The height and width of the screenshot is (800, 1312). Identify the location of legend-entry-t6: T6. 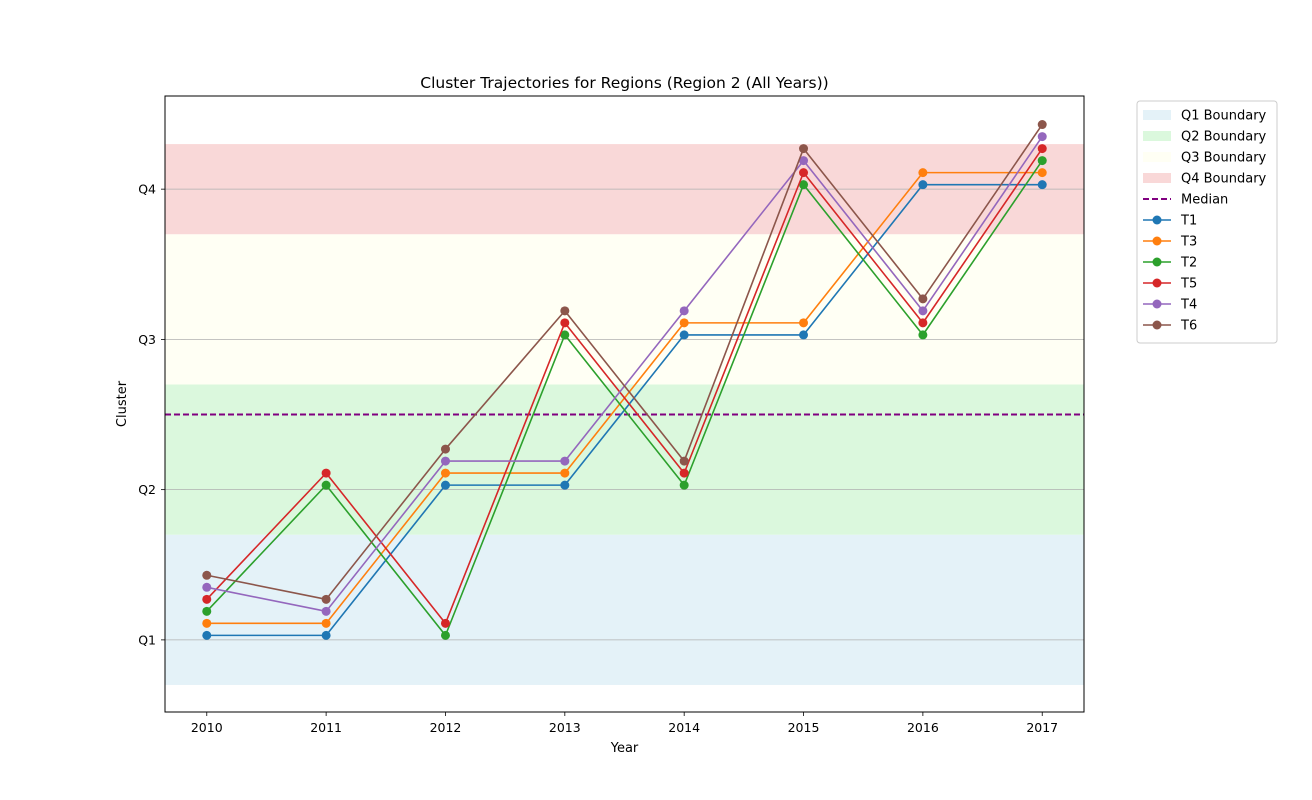
(1170, 326).